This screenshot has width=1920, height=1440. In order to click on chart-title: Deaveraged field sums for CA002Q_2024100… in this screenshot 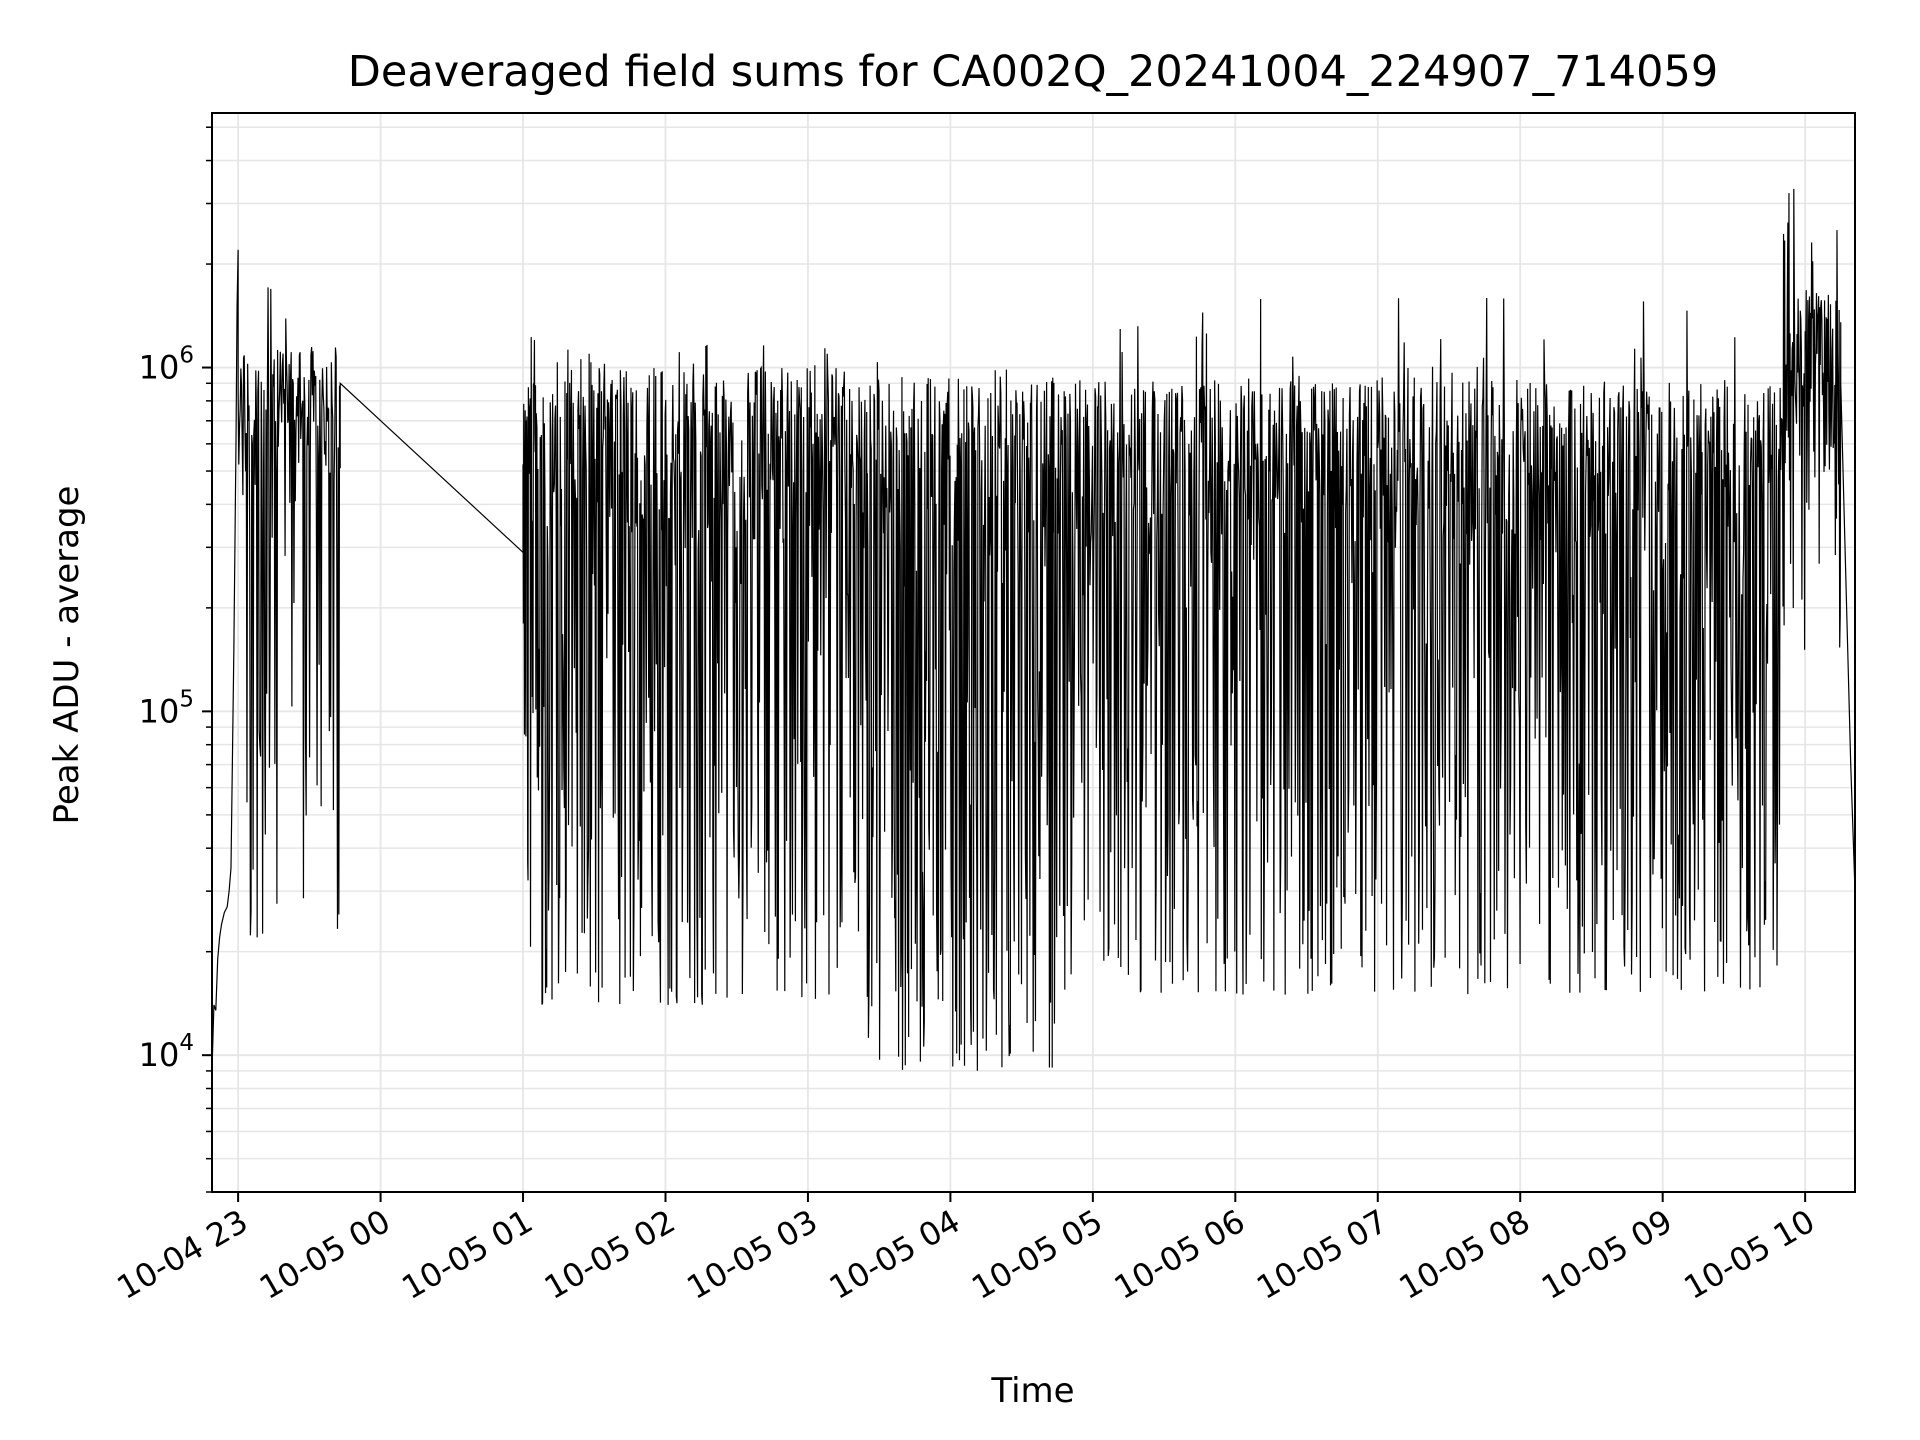, I will do `click(1033, 72)`.